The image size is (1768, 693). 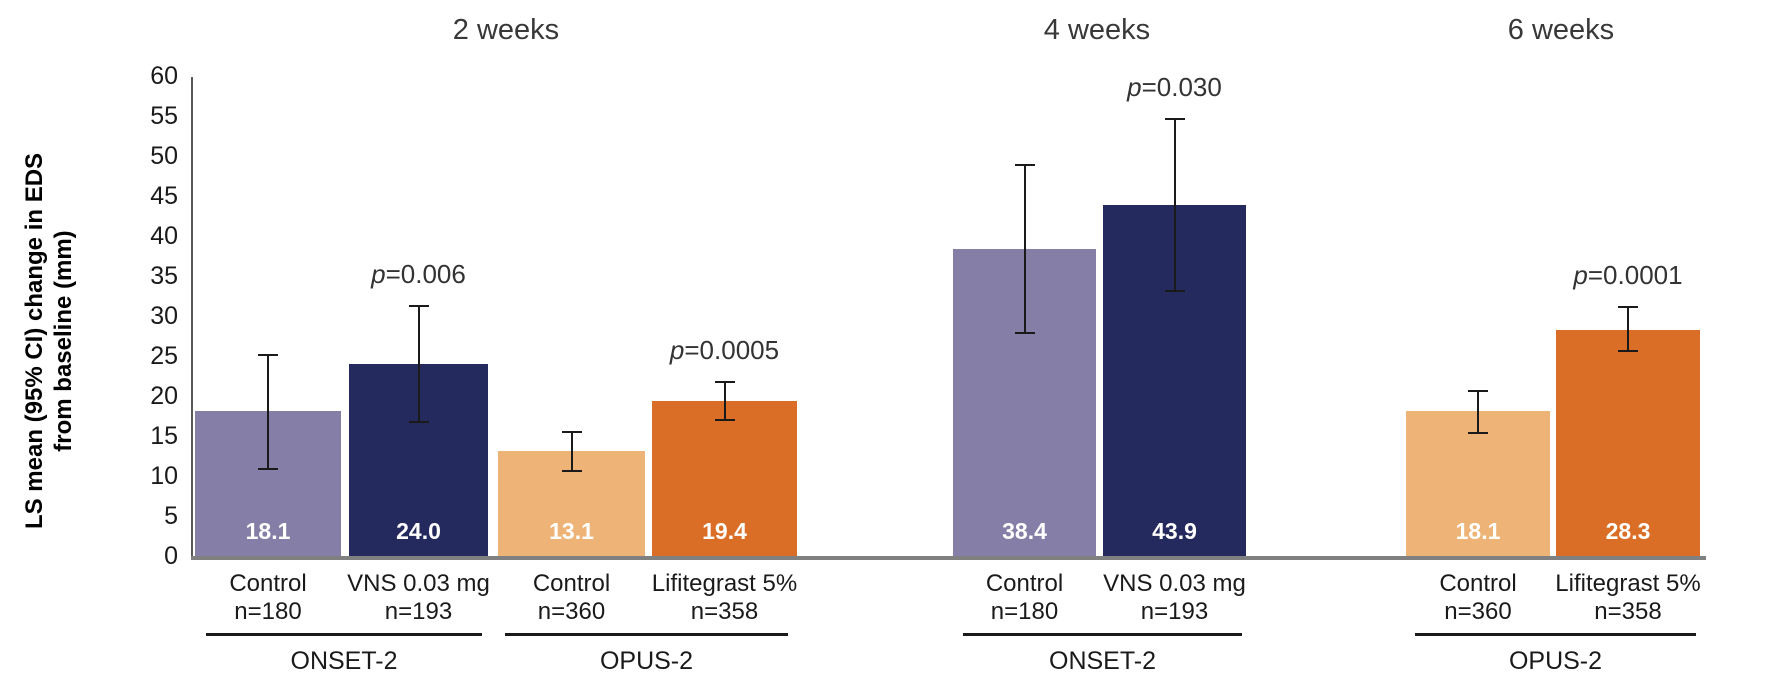 What do you see at coordinates (724, 531) in the screenshot?
I see `bar-value-label: 19.4` at bounding box center [724, 531].